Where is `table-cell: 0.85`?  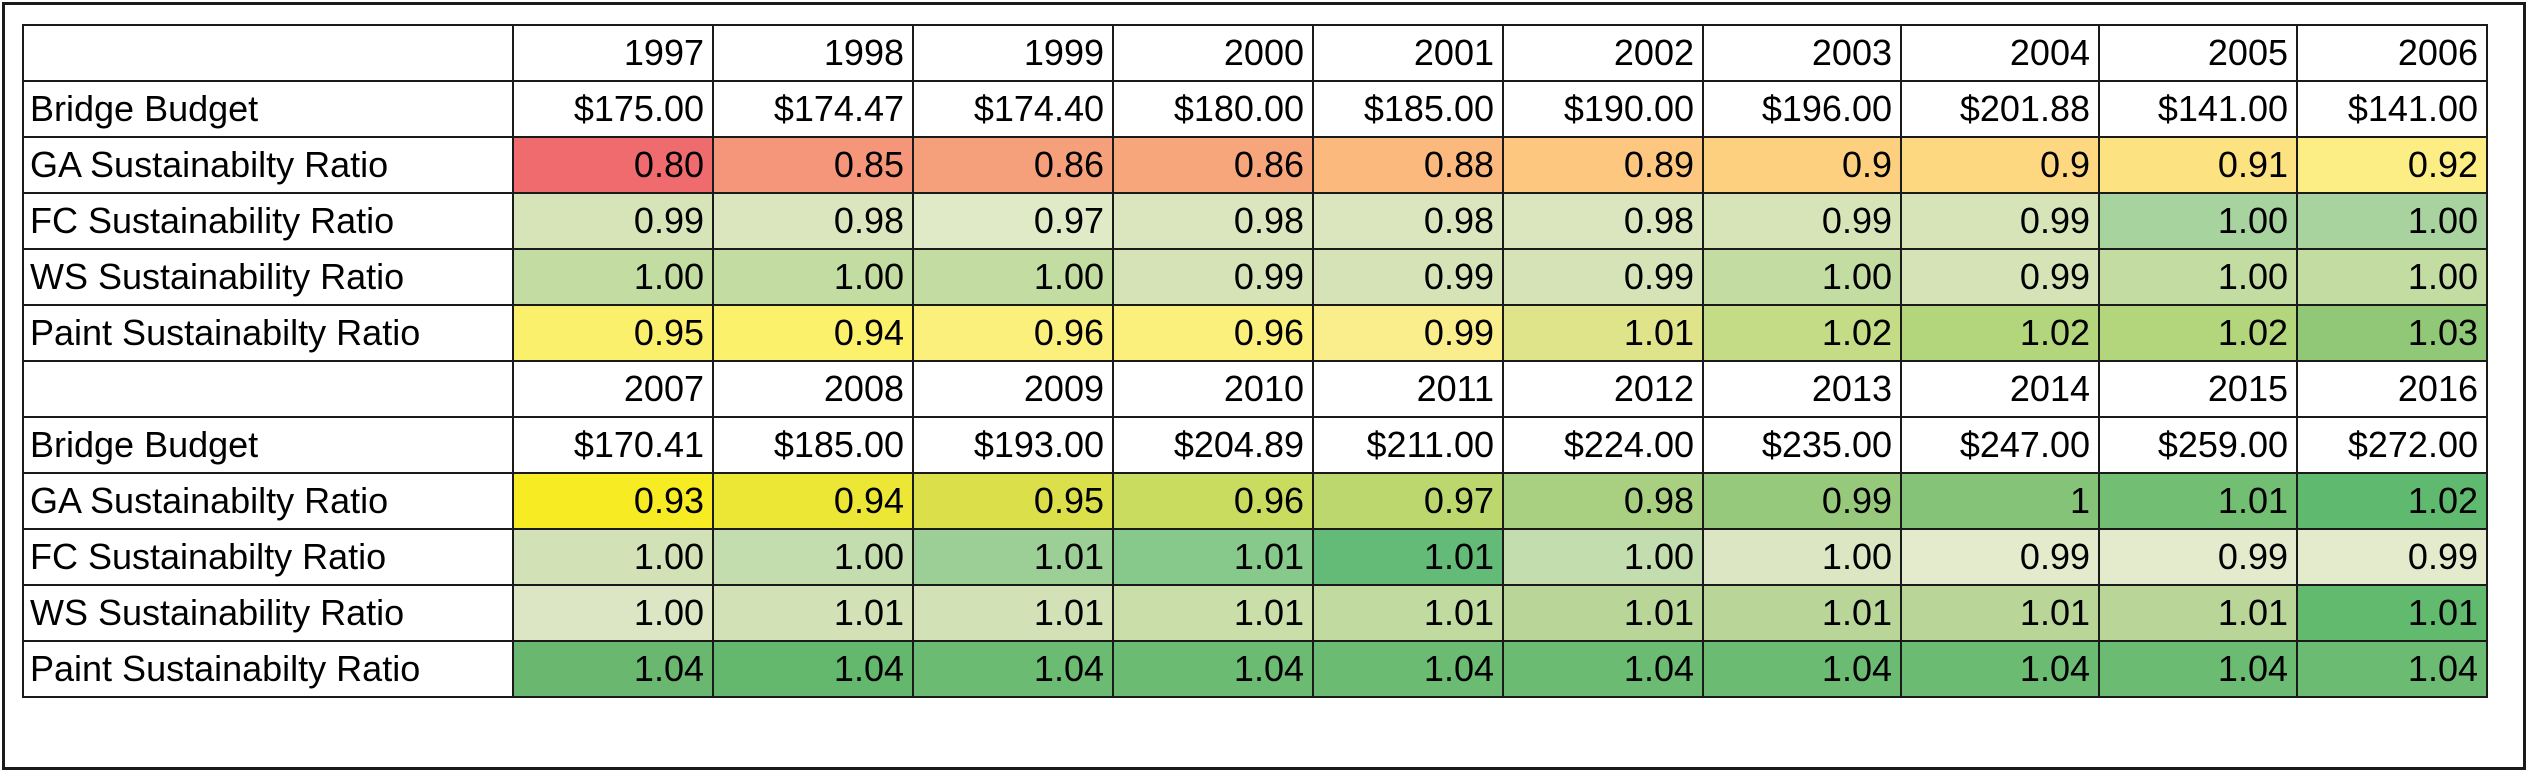
table-cell: 0.85 is located at coordinates (813, 165).